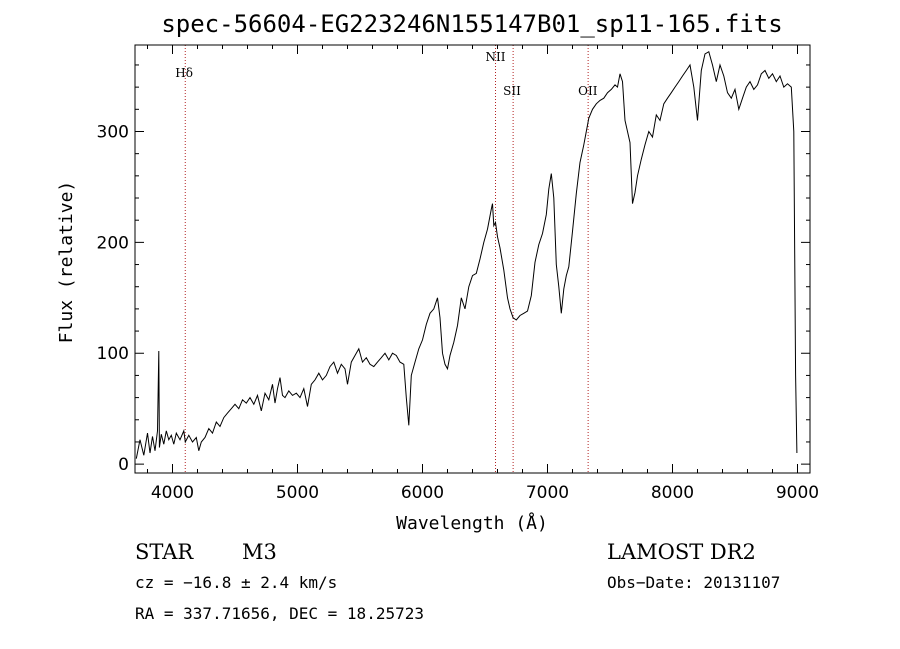 The width and height of the screenshot is (900, 649). What do you see at coordinates (113, 354) in the screenshot?
I see `y-tick-label: 100` at bounding box center [113, 354].